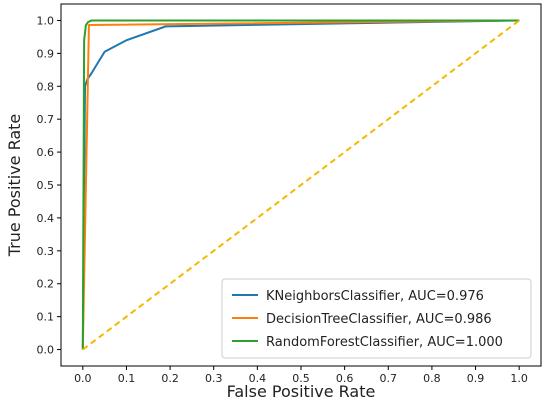  Describe the element at coordinates (46, 350) in the screenshot. I see `y-tick-label: 0.0` at that location.